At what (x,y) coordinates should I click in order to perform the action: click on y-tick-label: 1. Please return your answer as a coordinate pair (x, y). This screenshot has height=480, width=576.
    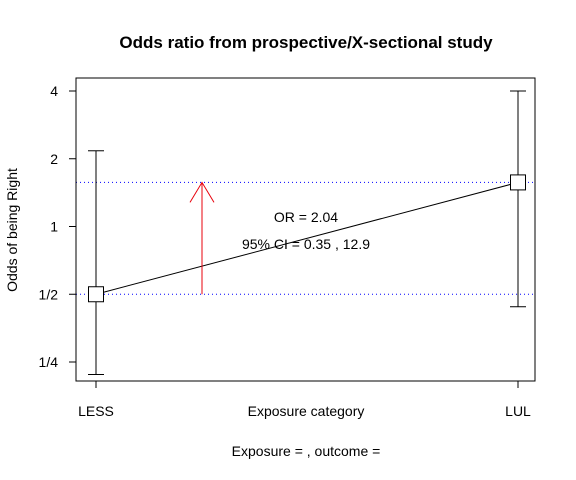
    Looking at the image, I should click on (54, 227).